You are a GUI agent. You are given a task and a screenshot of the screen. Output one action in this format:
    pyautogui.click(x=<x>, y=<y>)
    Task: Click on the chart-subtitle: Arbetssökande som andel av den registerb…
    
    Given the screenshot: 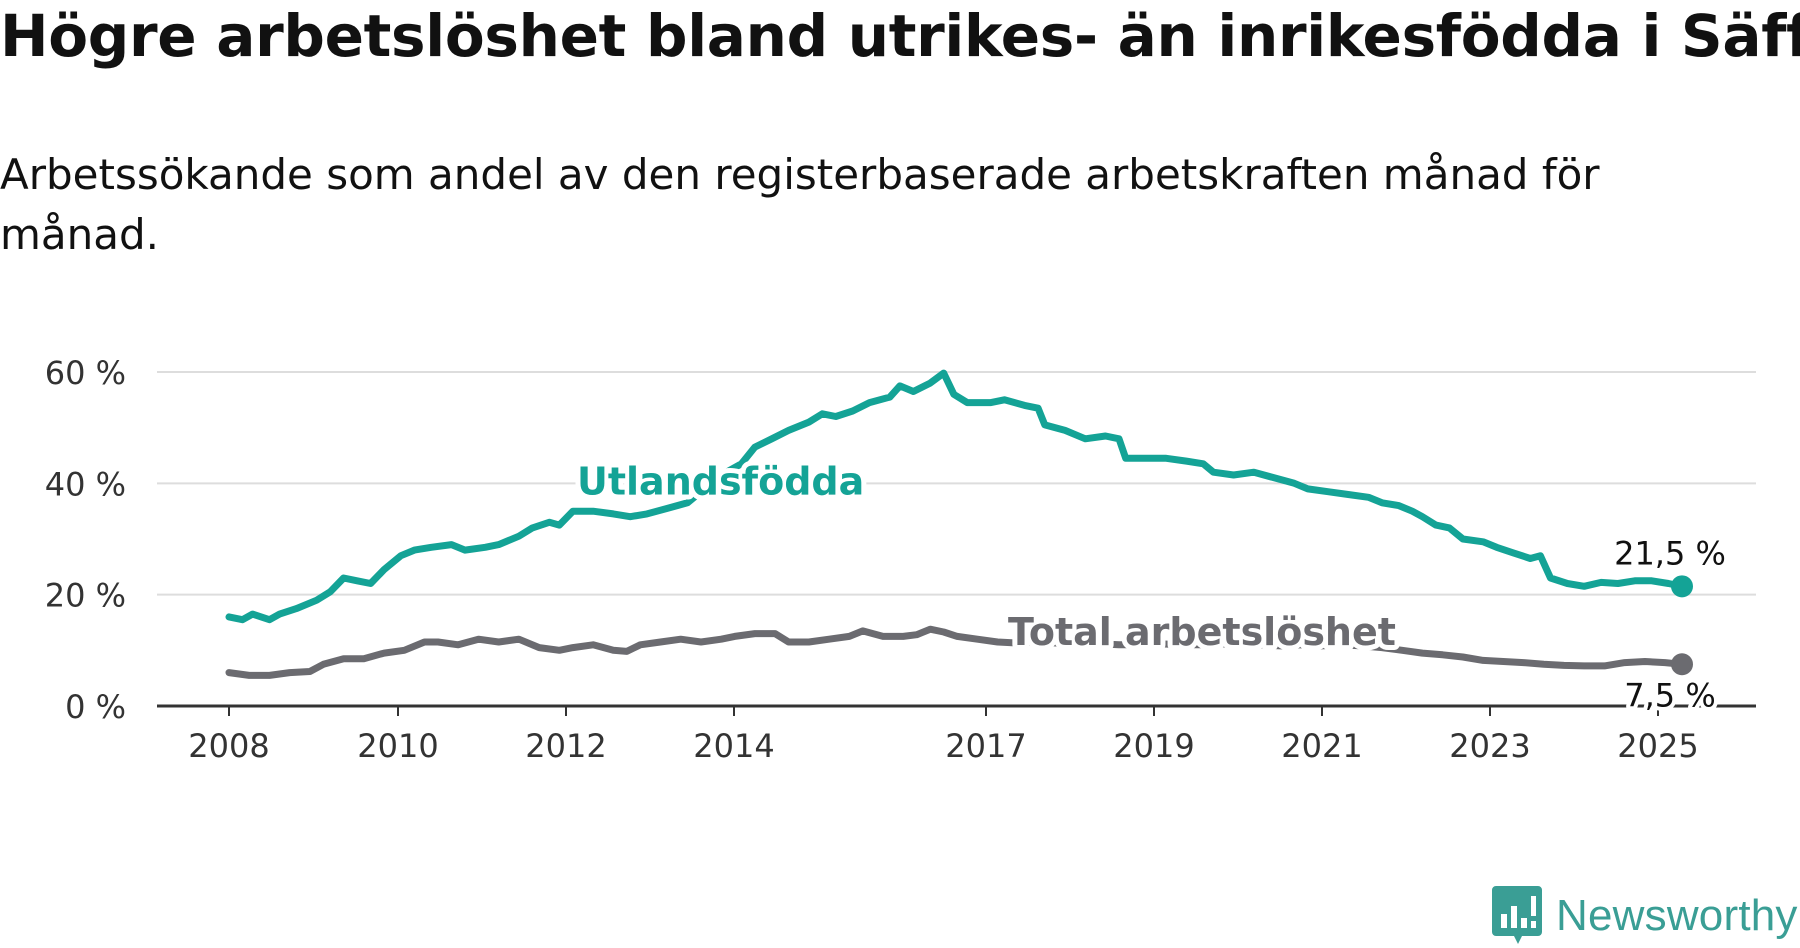 What is the action you would take?
    pyautogui.click(x=800, y=204)
    